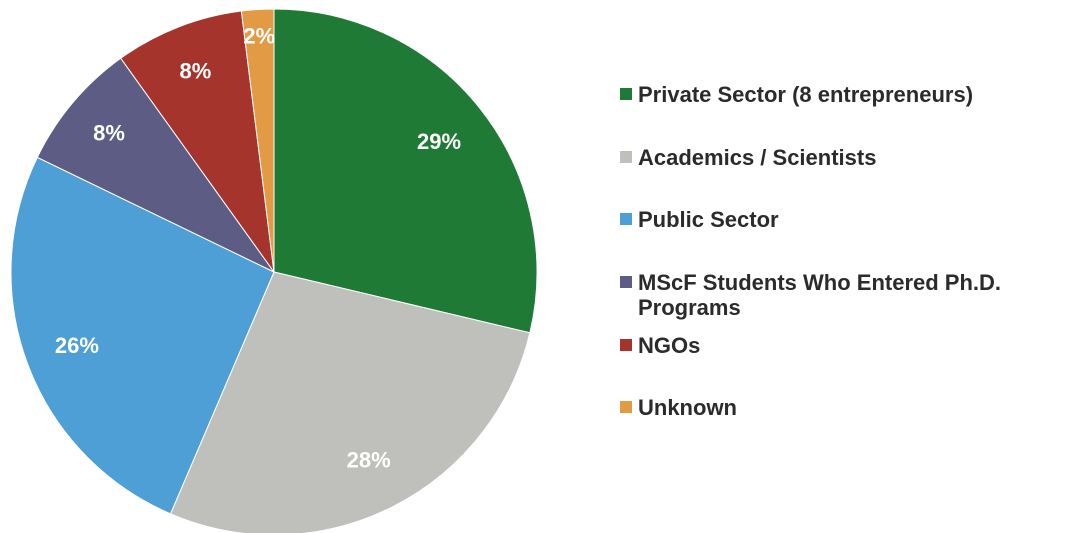 Image resolution: width=1089 pixels, height=533 pixels. I want to click on legend-item-public-sector: Public Sector, so click(849, 219).